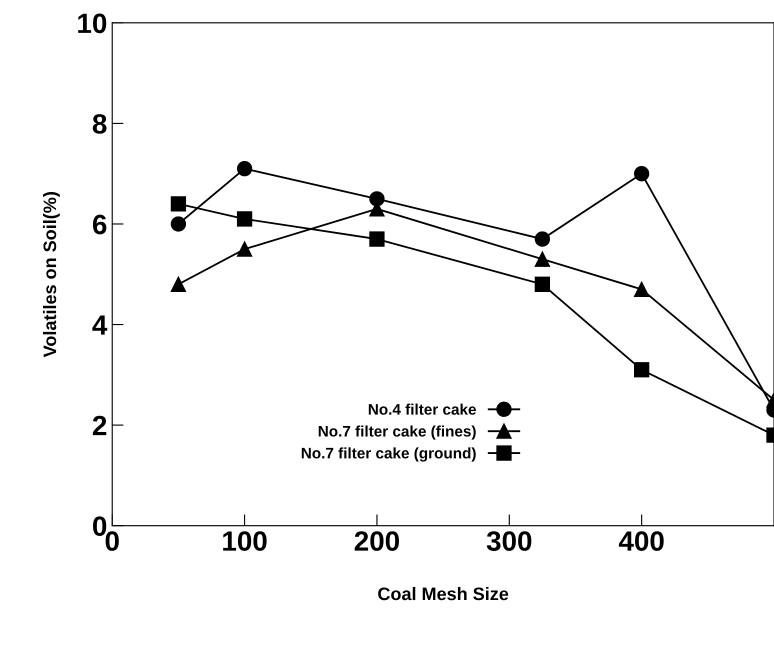  What do you see at coordinates (389, 454) in the screenshot?
I see `legend-label: No.7 filter cake (ground)` at bounding box center [389, 454].